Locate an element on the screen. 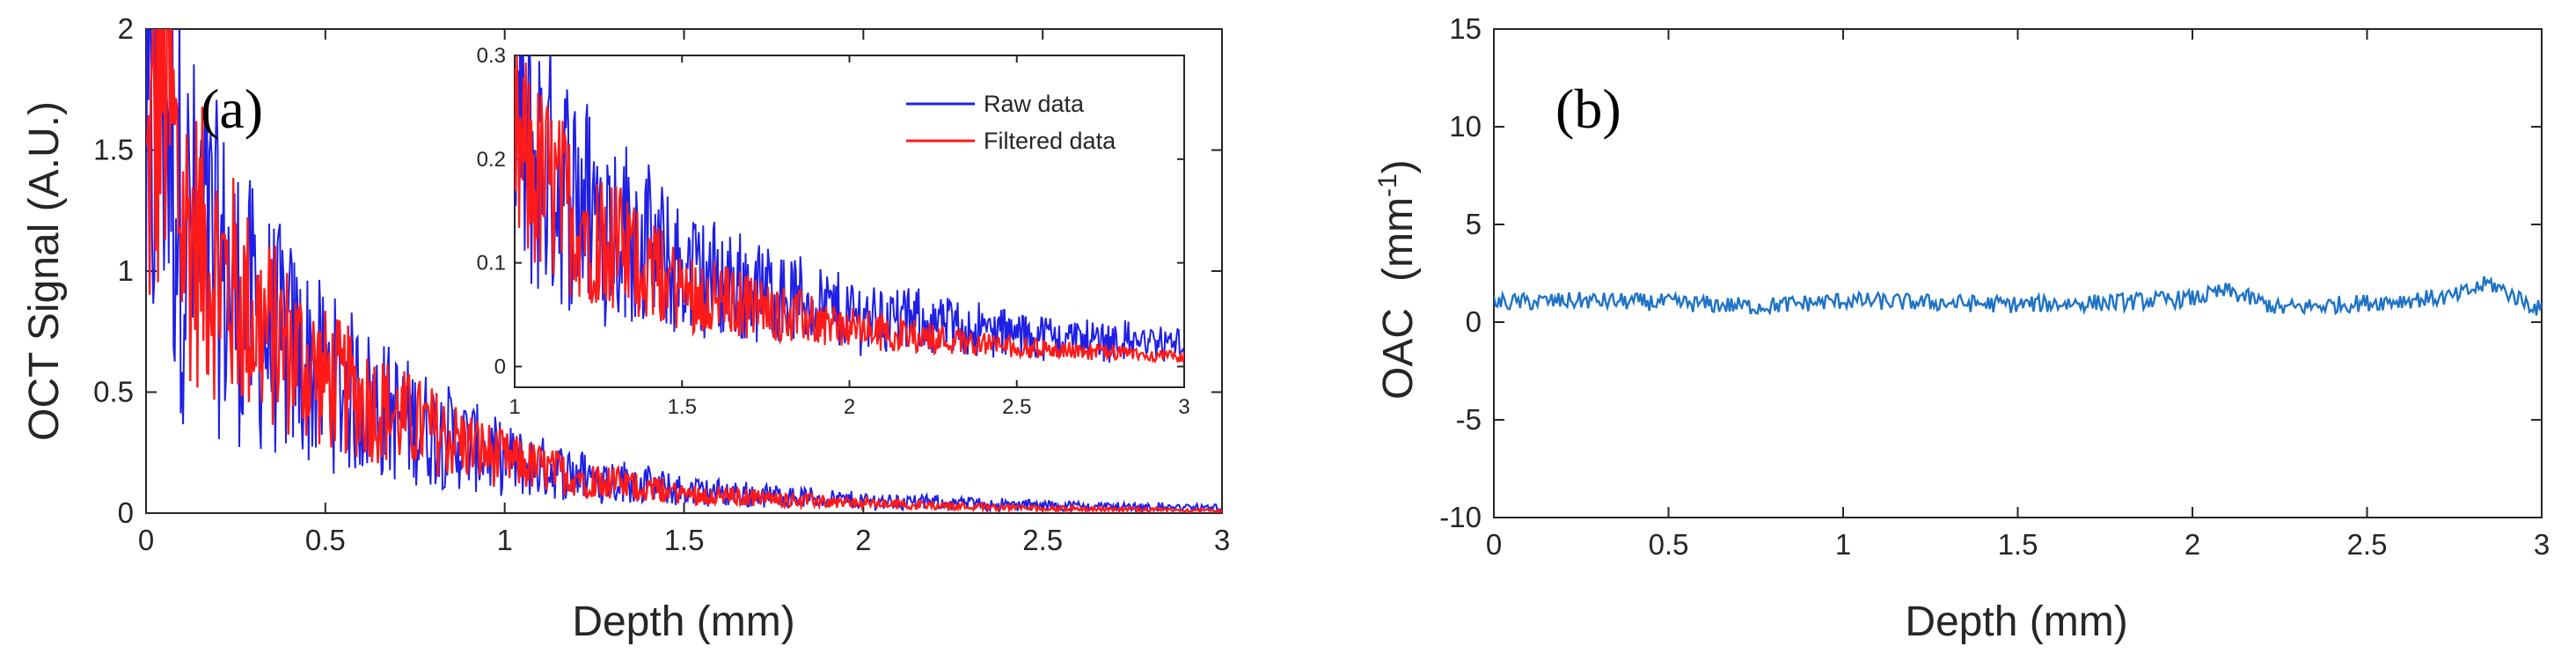 This screenshot has height=661, width=2576. inset-x-tick-label: 2.5 is located at coordinates (1016, 407).